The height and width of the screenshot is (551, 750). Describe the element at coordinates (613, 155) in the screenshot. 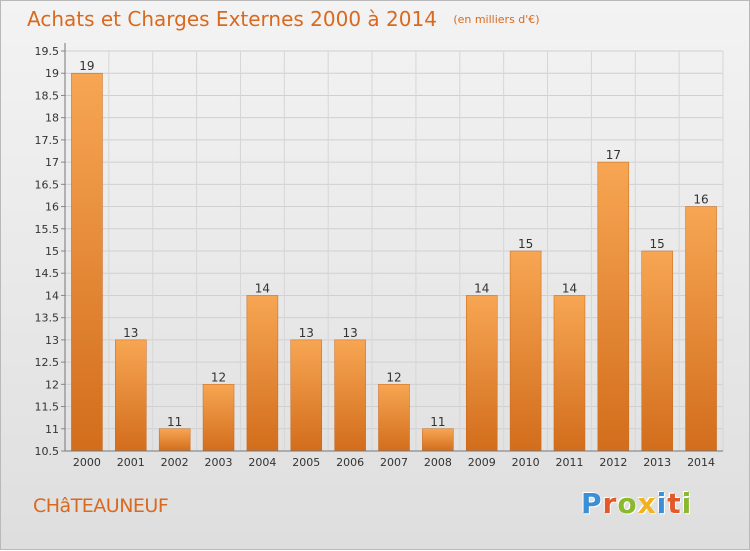

I see `data-label: 17` at that location.